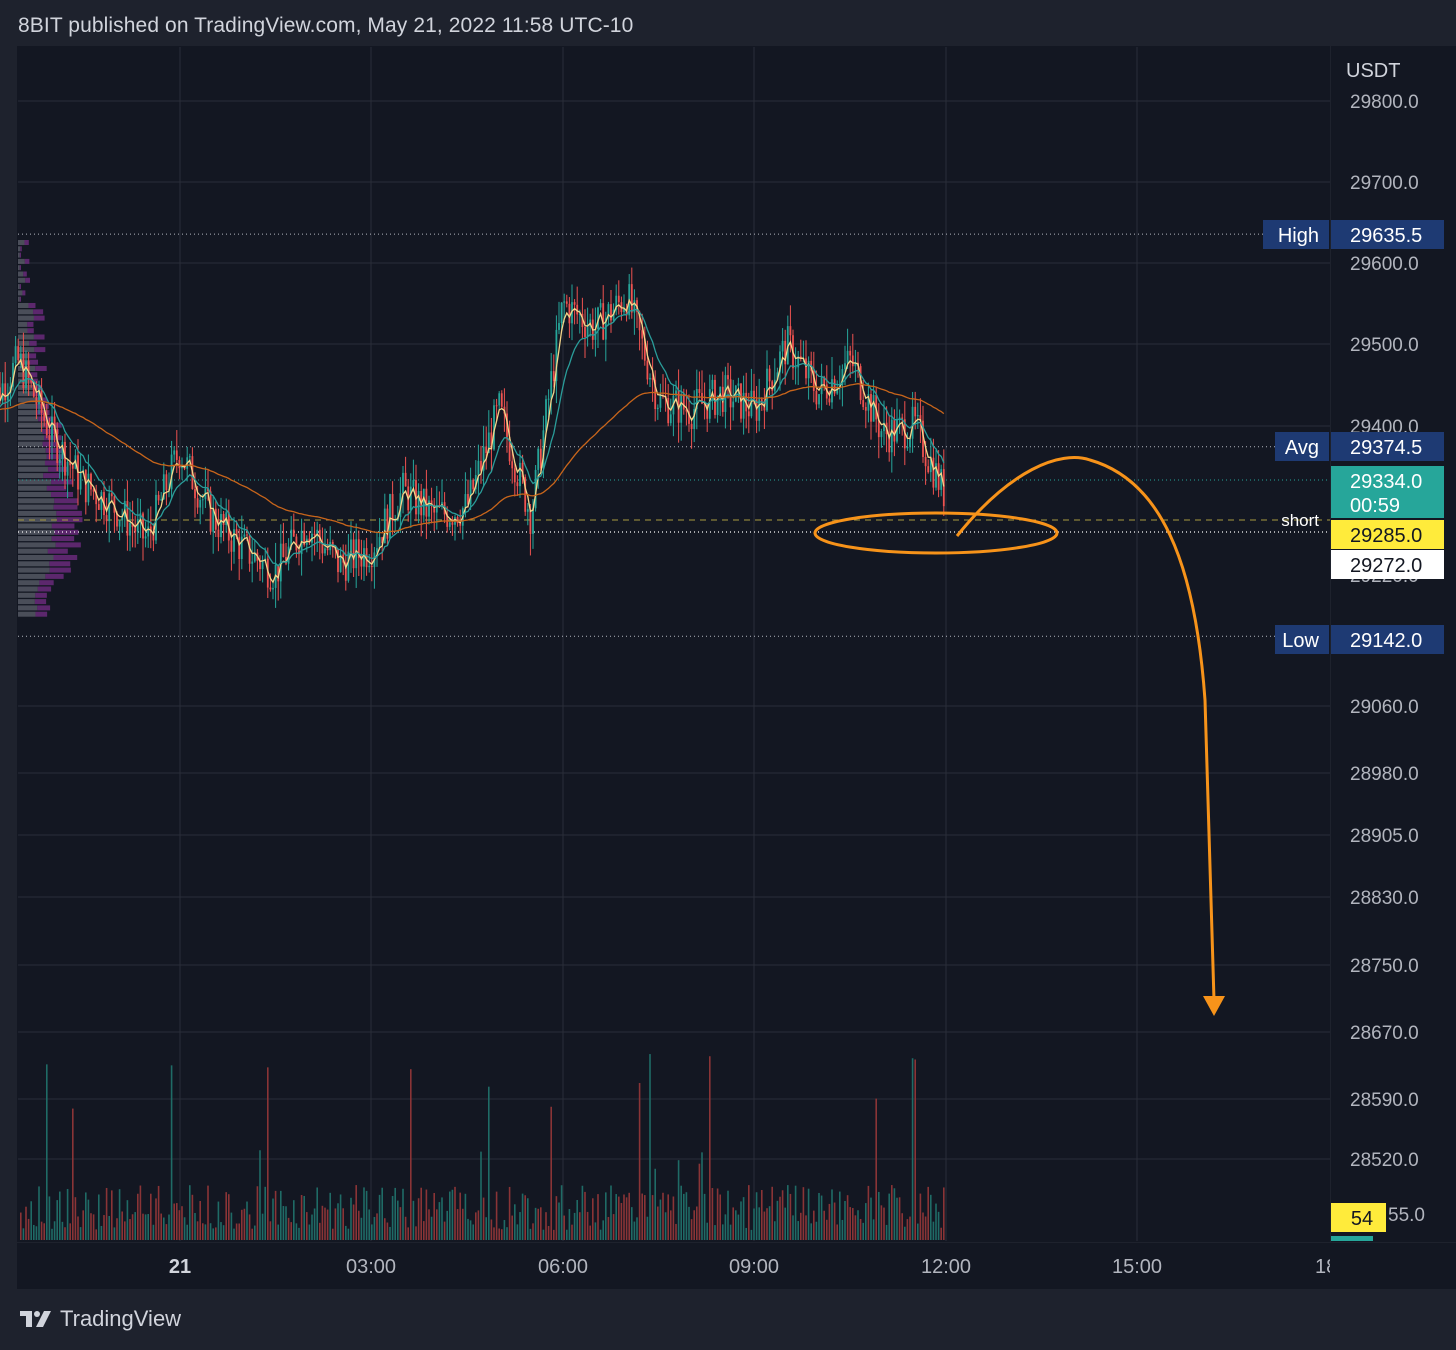  Describe the element at coordinates (936, 533) in the screenshot. I see `short-zone-ellipse` at that location.